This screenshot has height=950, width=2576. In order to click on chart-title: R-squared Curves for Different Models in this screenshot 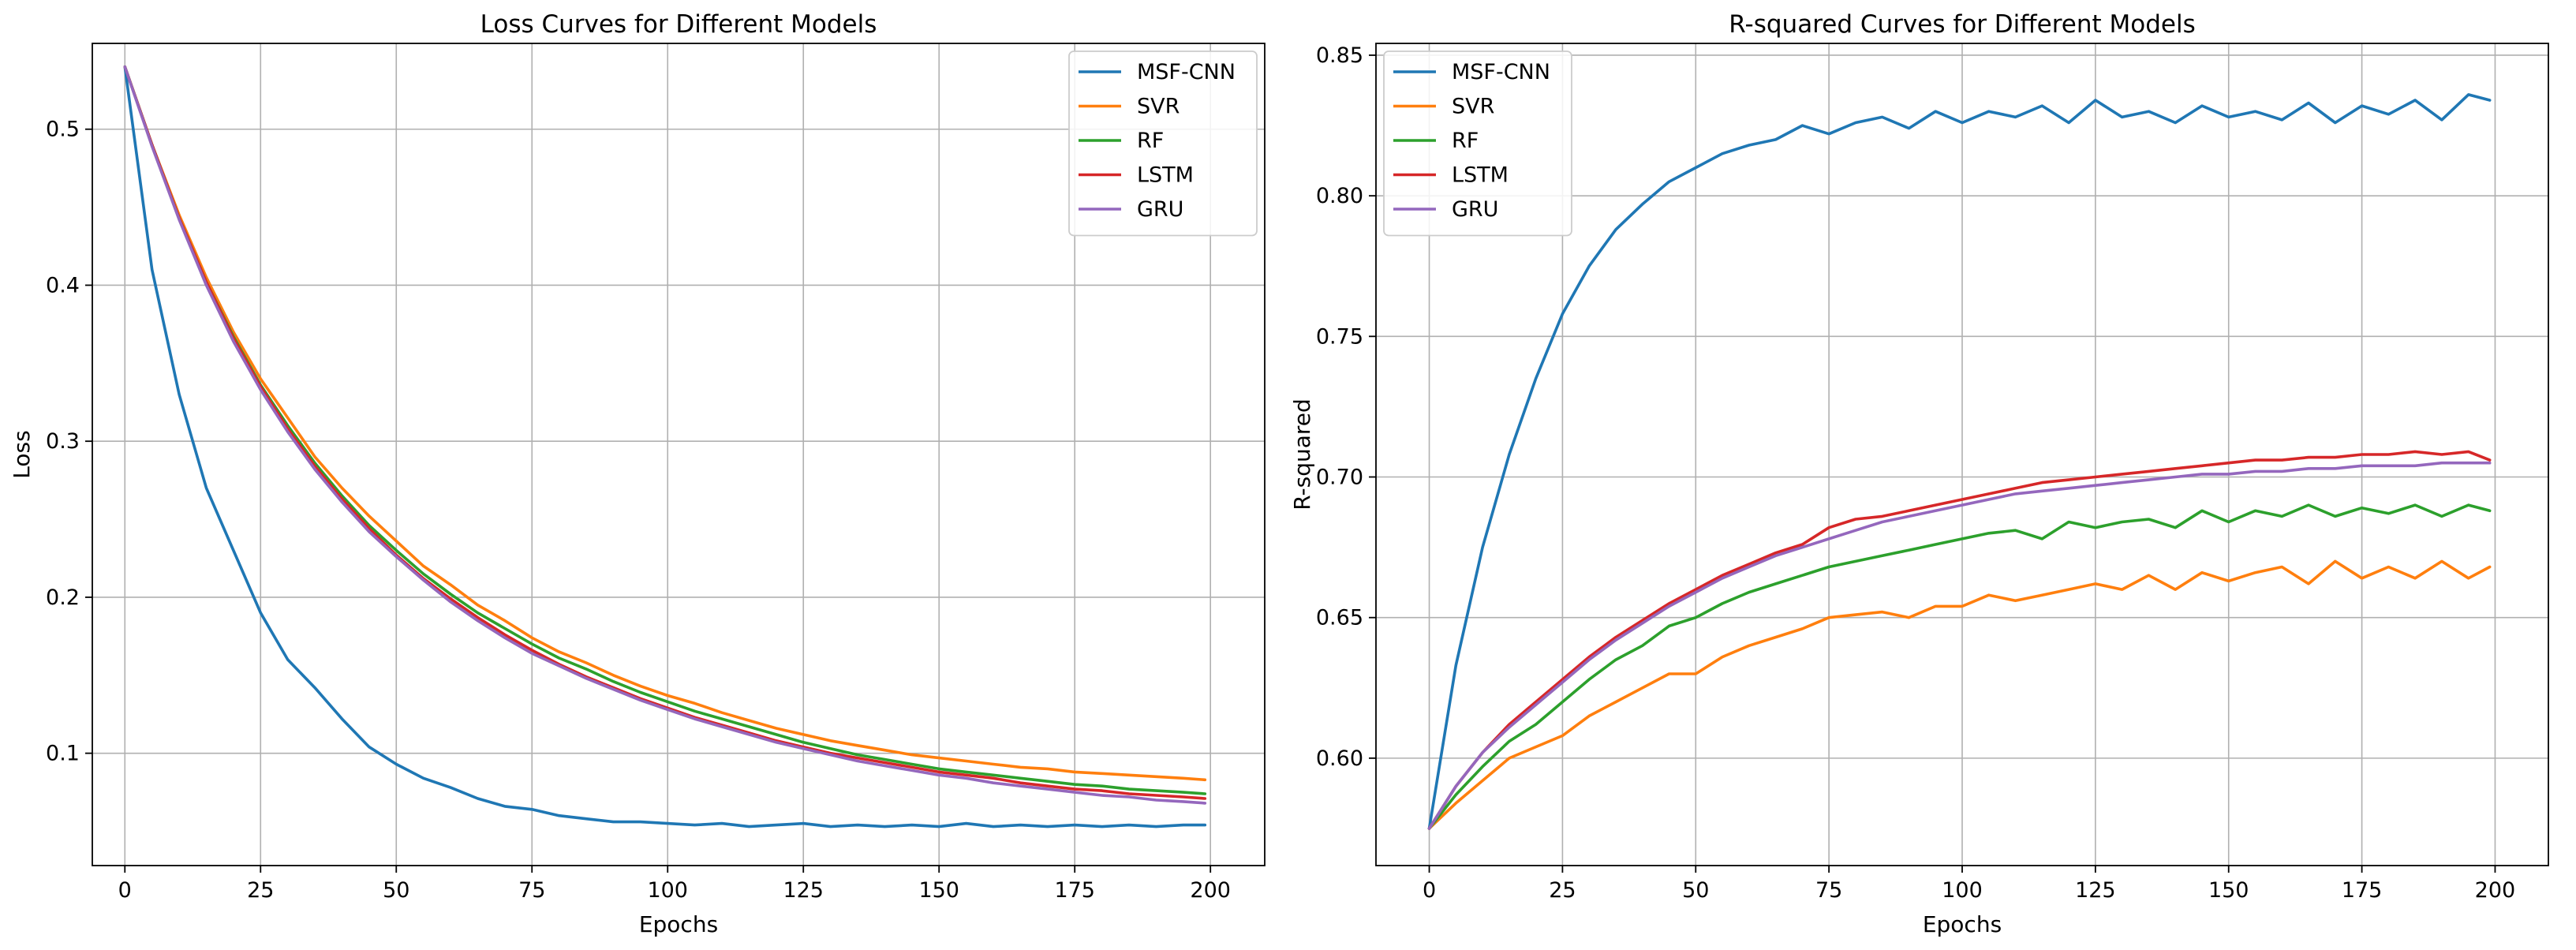, I will do `click(1962, 24)`.